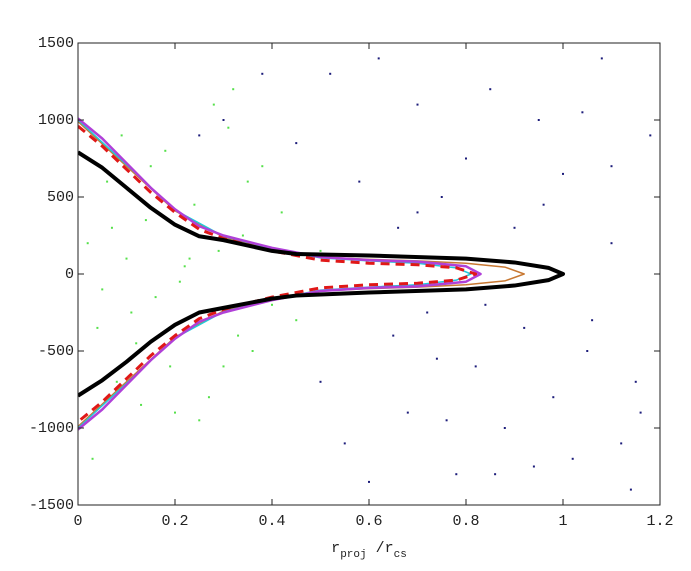 The image size is (691, 571). What do you see at coordinates (271, 521) in the screenshot?
I see `x-tick-label: 0.4` at bounding box center [271, 521].